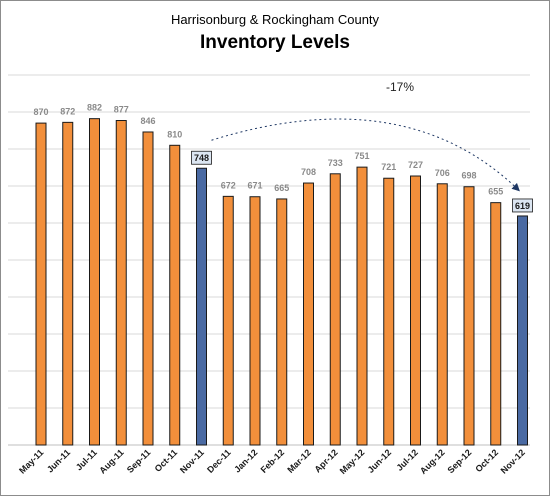  Describe the element at coordinates (361, 156) in the screenshot. I see `value-label: 751` at that location.